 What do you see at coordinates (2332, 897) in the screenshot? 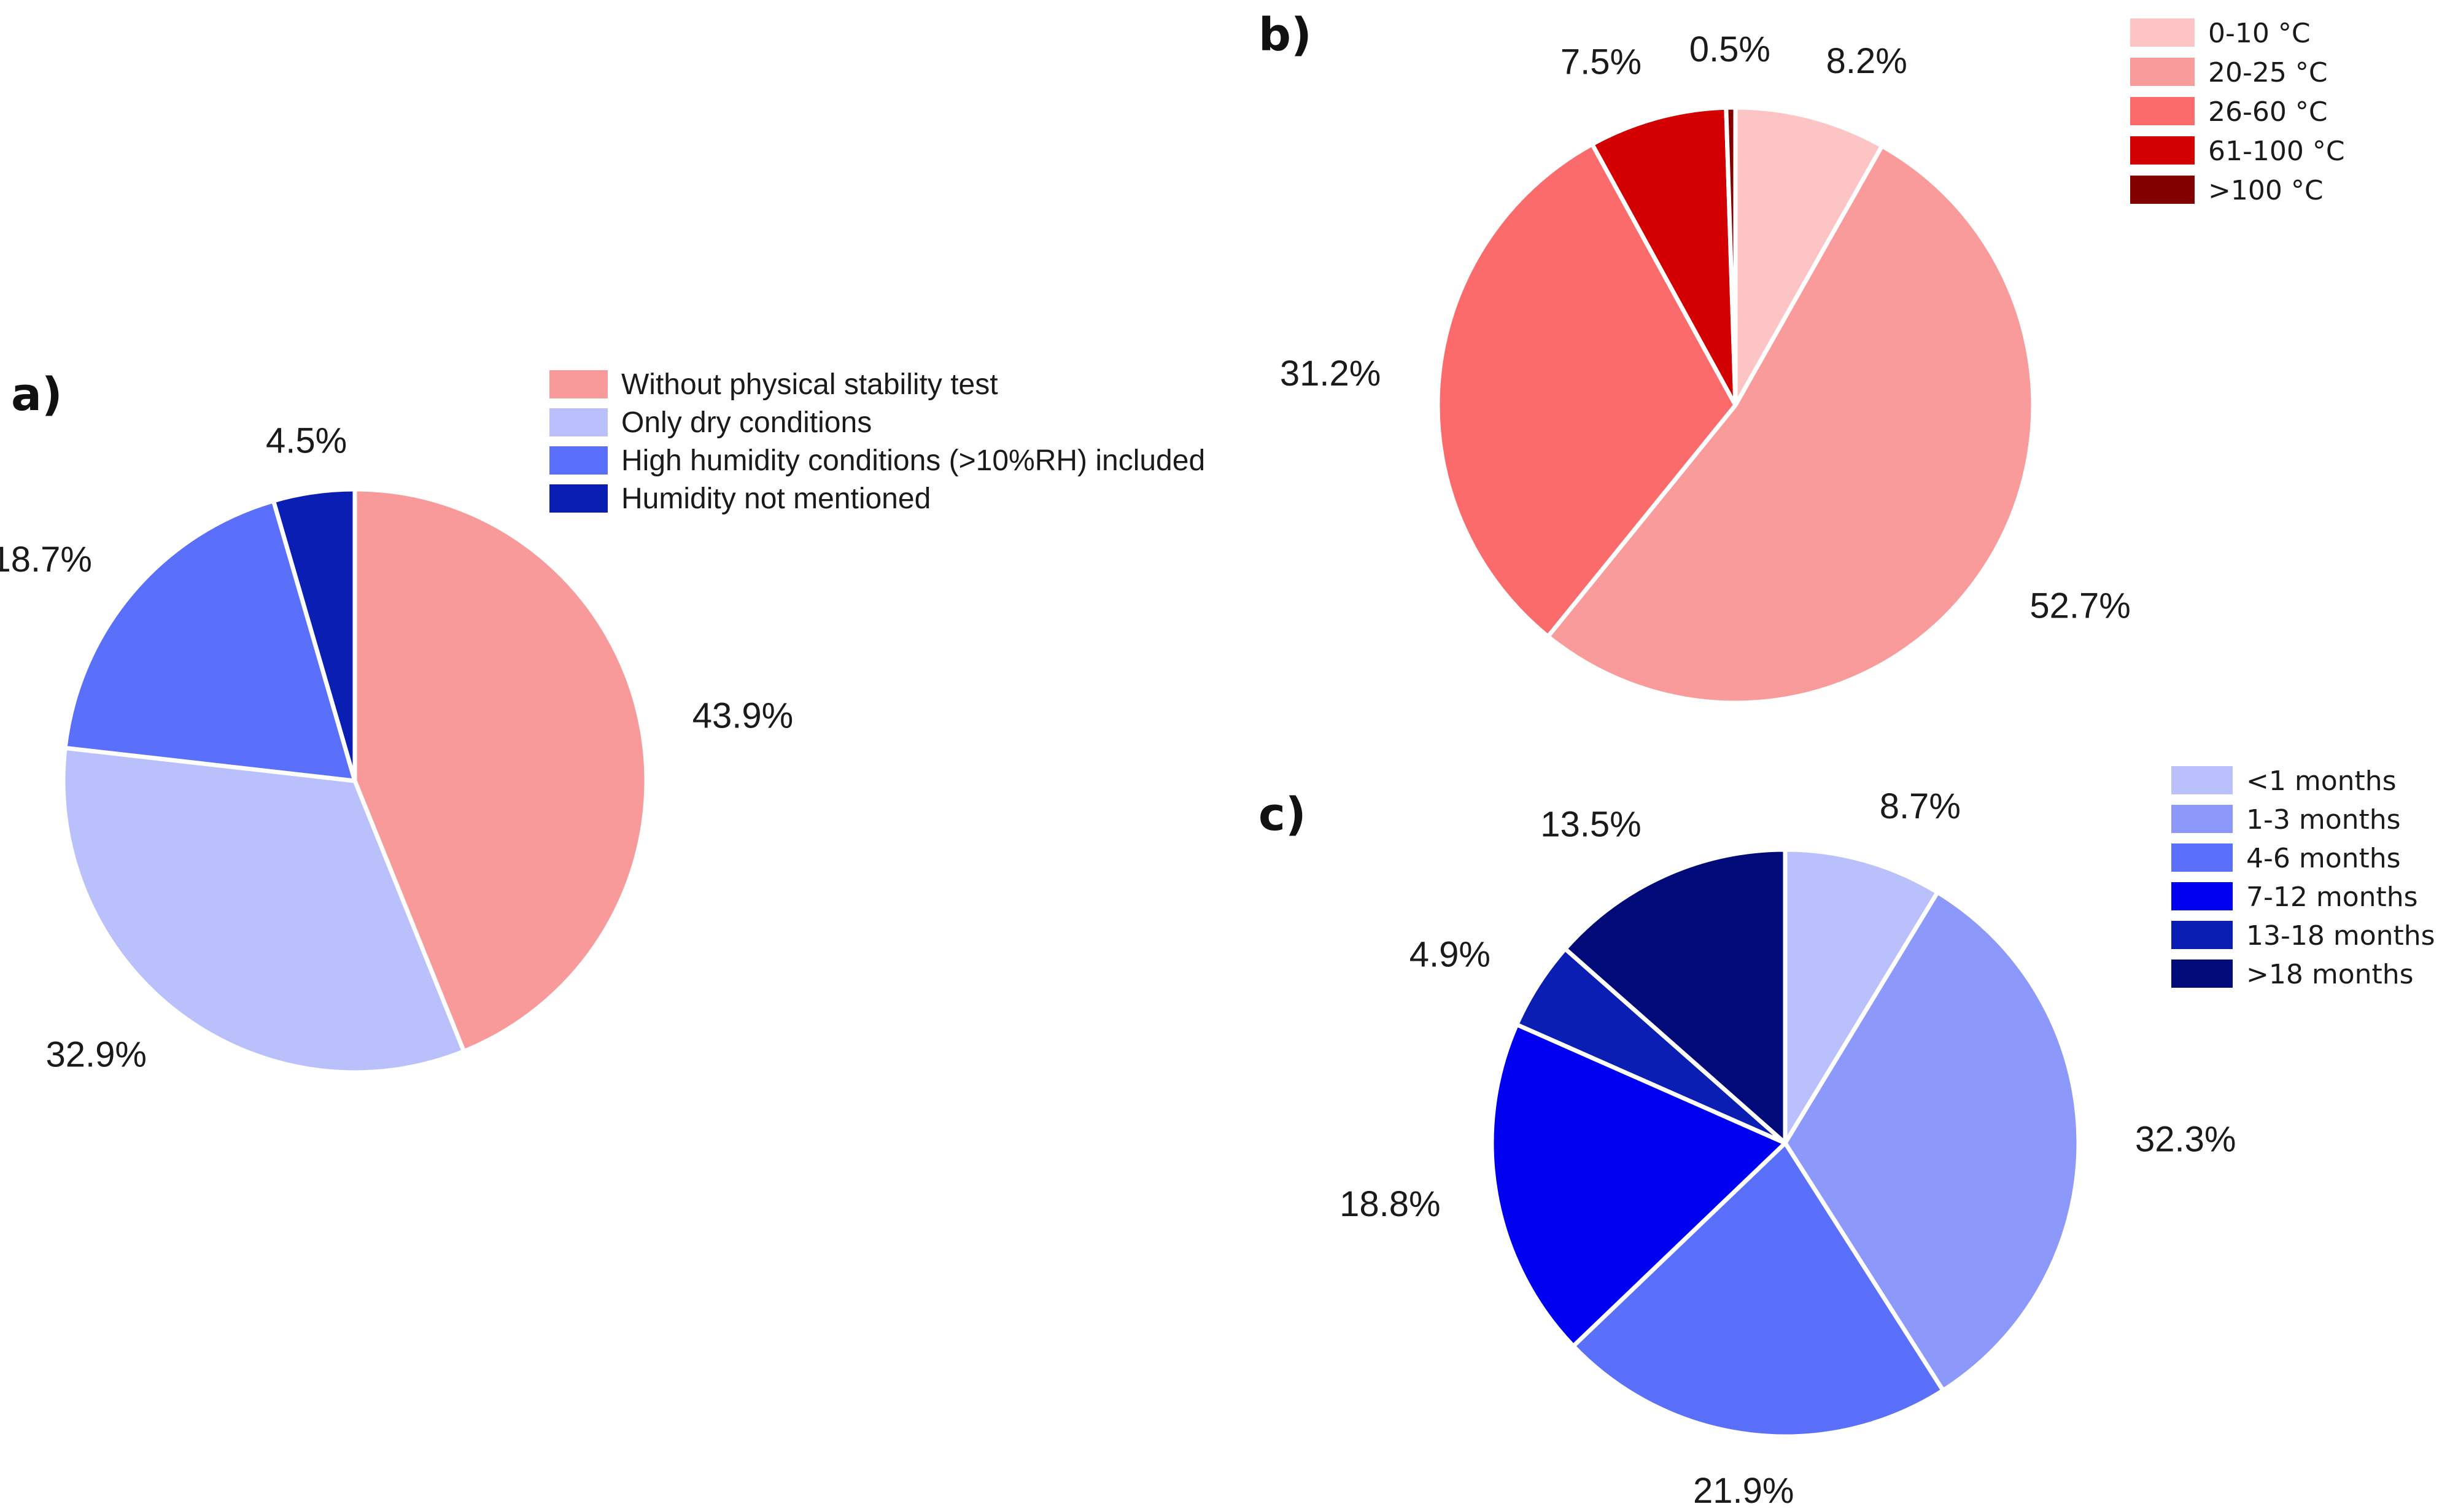
I see `legend-label-2-3: 7-12 months` at bounding box center [2332, 897].